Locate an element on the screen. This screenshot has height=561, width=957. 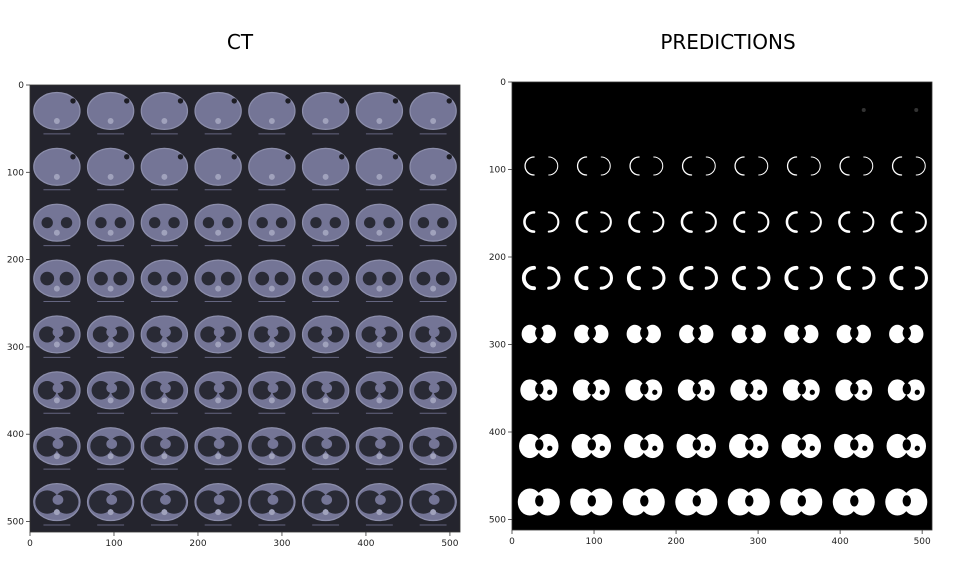
ct-y-tick-label: 100 is located at coordinates (15, 173).